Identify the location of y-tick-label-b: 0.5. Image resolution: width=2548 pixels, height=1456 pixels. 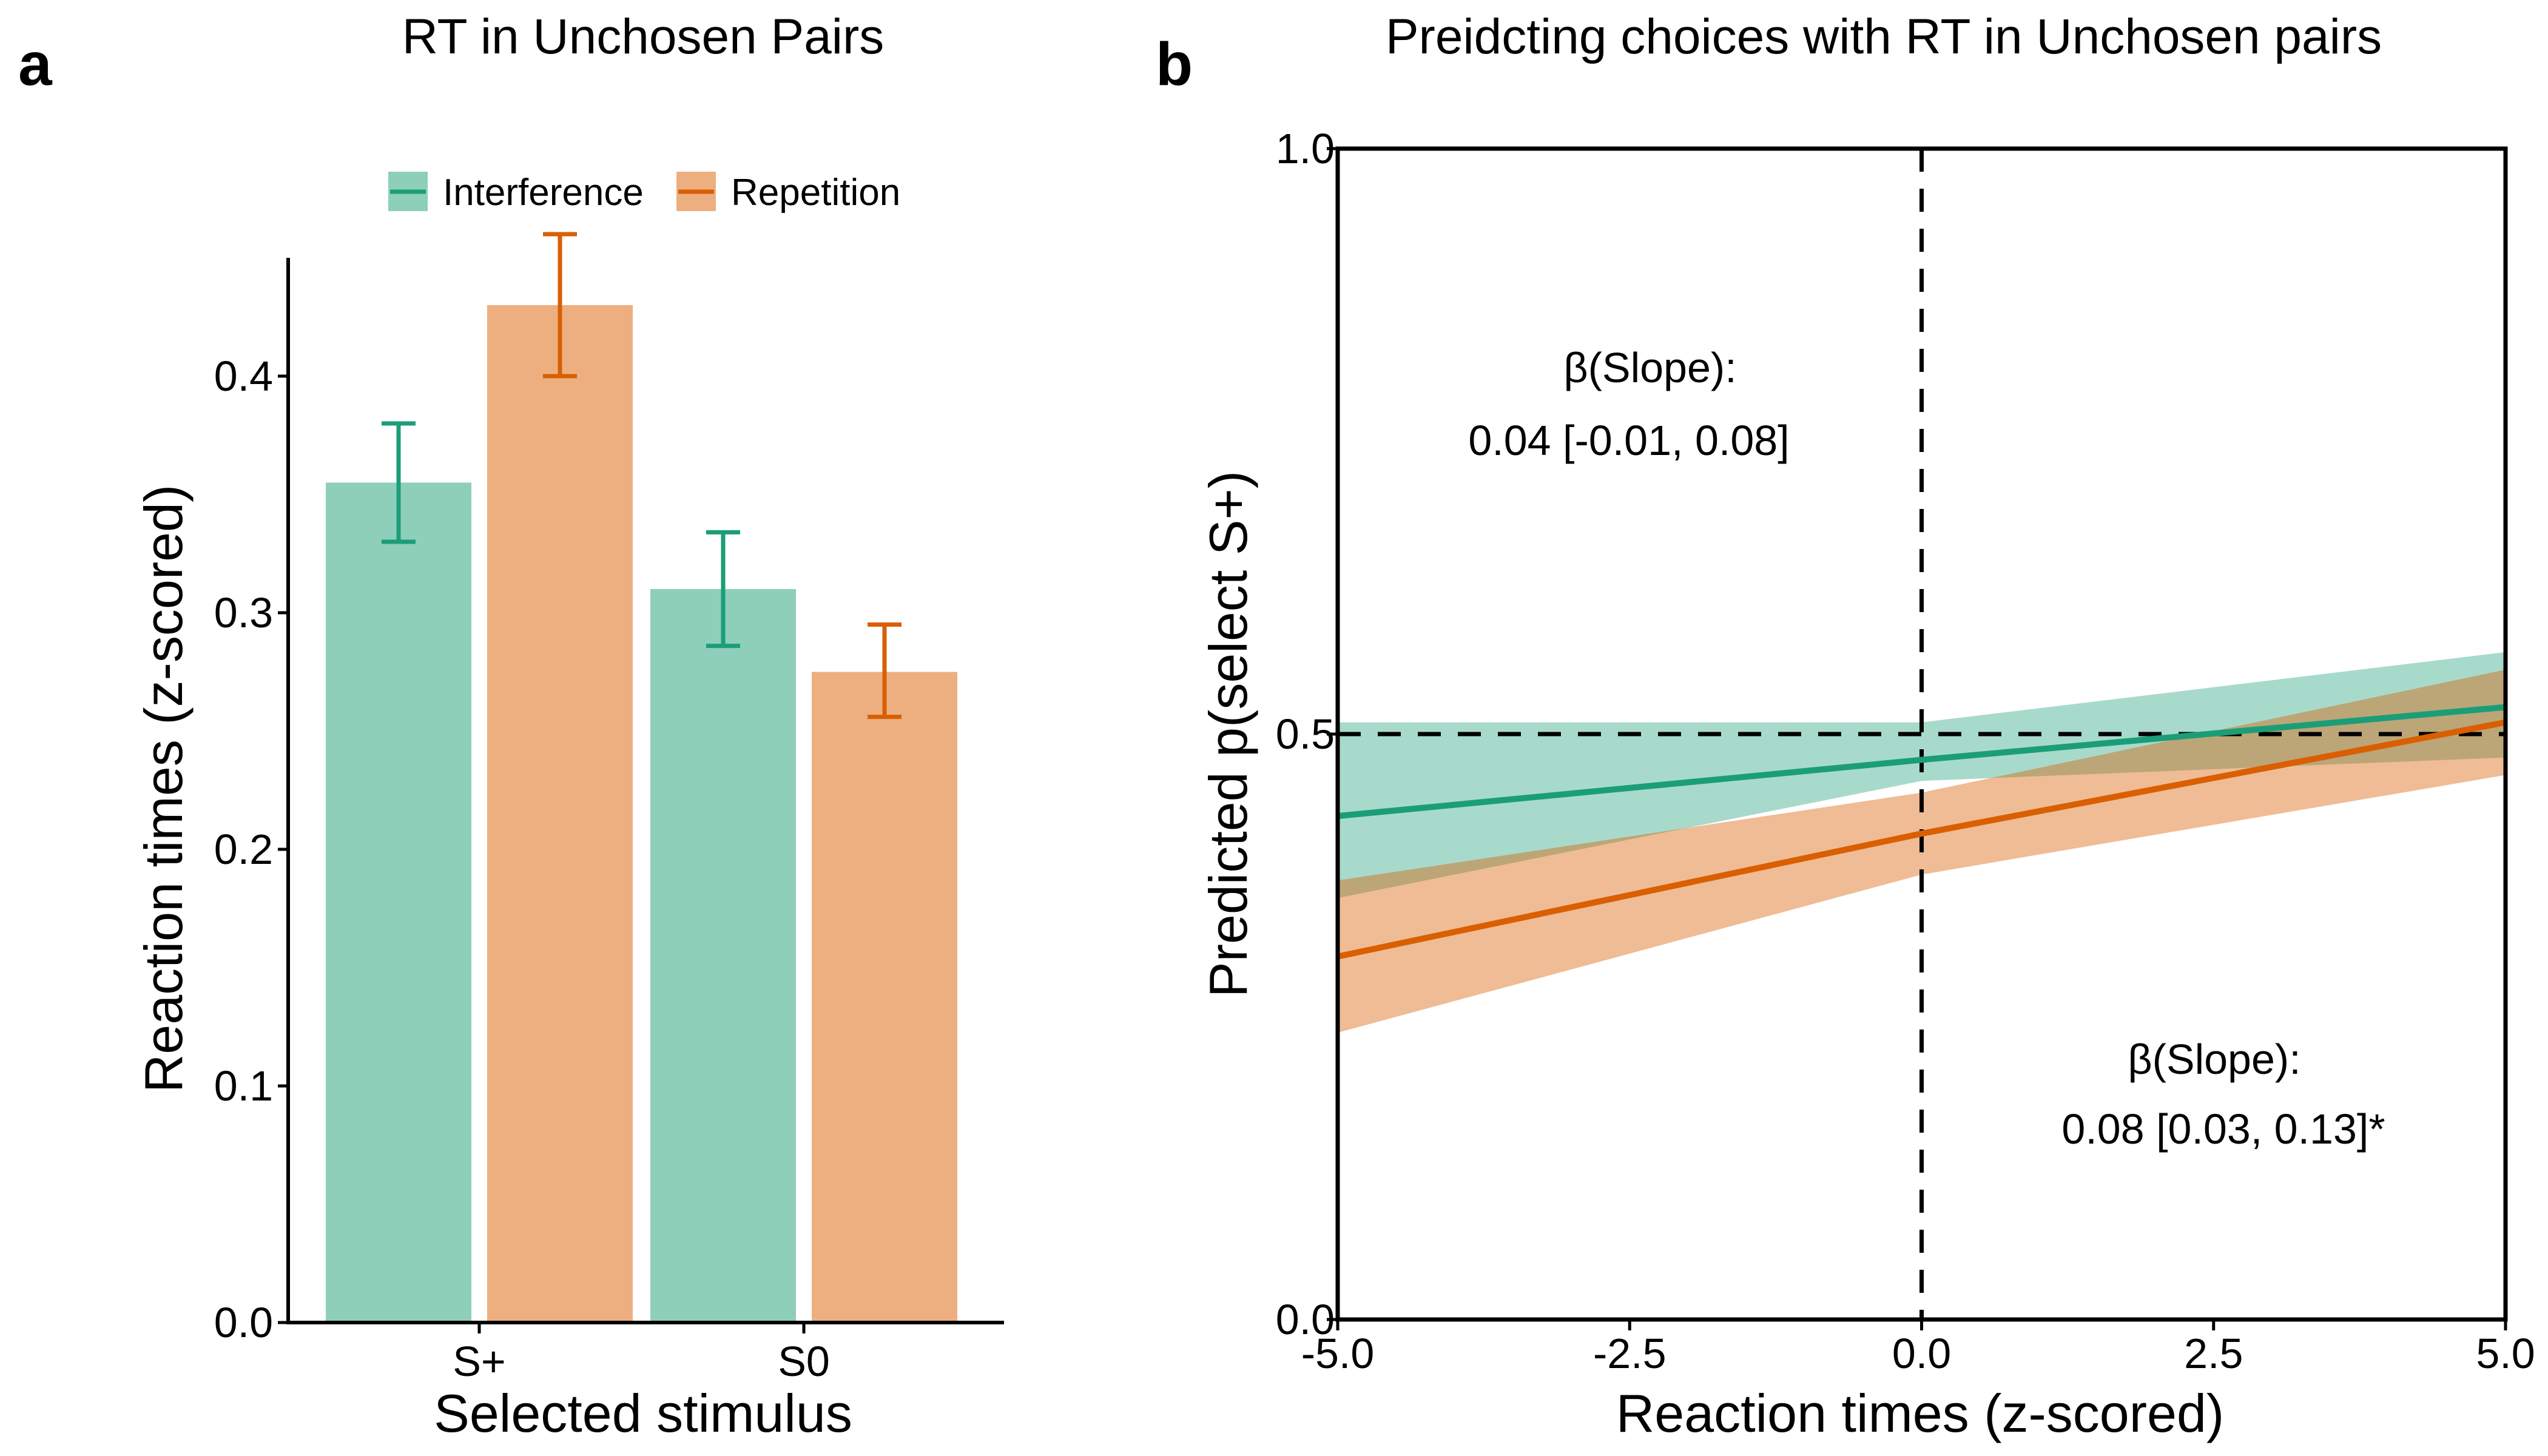
(1305, 734).